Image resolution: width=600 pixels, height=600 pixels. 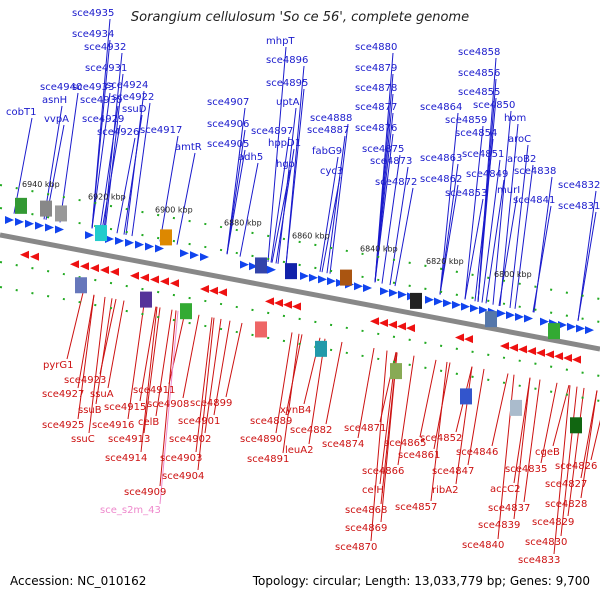 I want to click on bottom-gene-label: sce4889, so click(x=271, y=421).